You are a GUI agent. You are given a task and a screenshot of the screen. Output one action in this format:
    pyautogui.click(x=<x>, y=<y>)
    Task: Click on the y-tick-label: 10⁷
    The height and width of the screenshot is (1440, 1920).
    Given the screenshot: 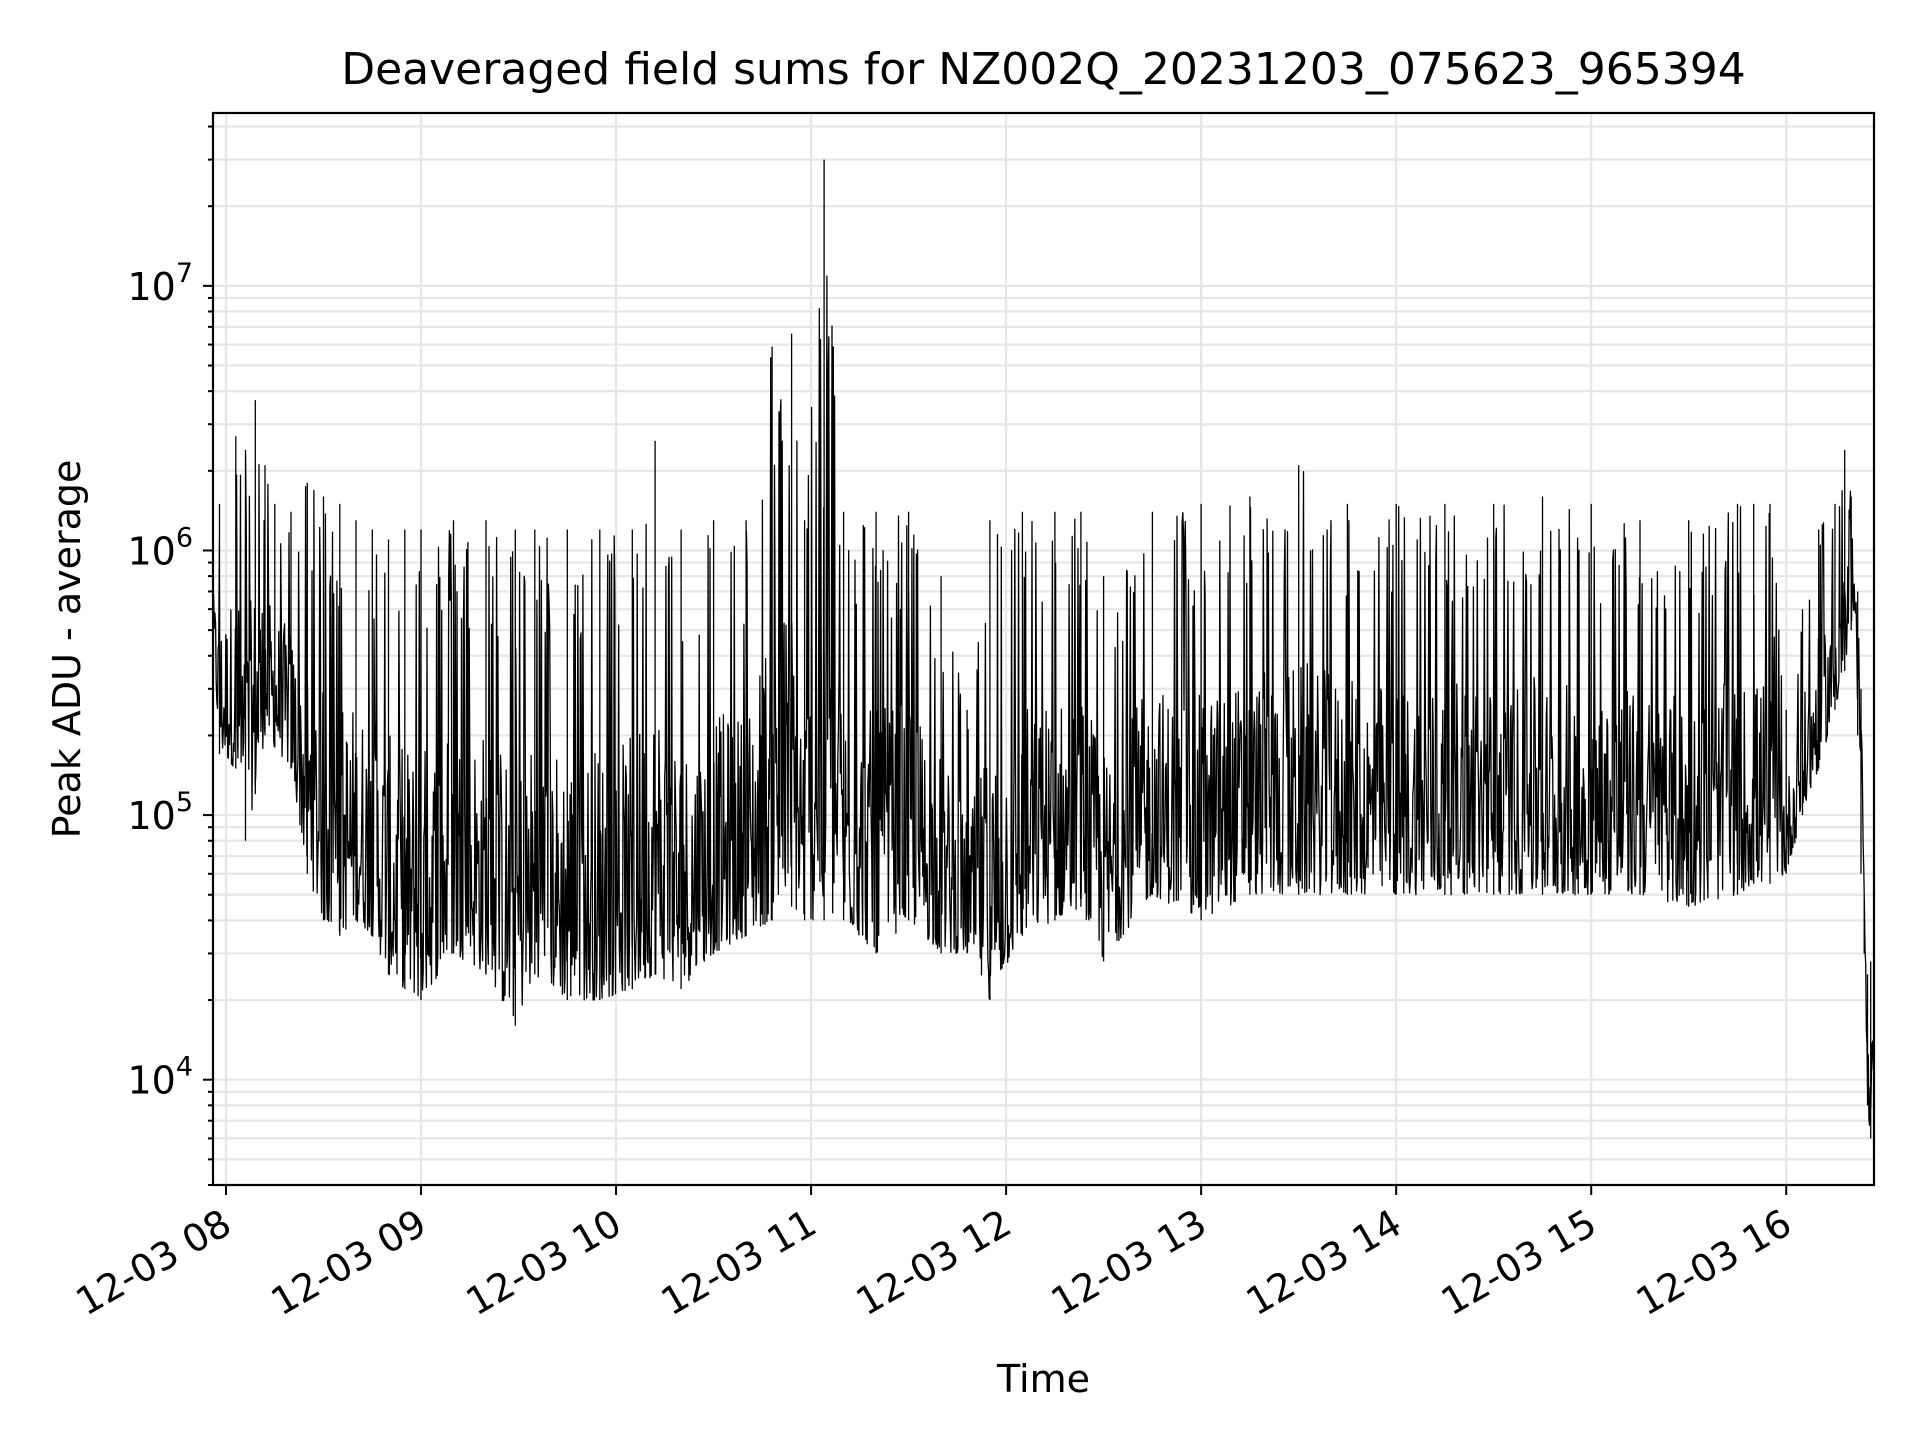 What is the action you would take?
    pyautogui.click(x=160, y=283)
    